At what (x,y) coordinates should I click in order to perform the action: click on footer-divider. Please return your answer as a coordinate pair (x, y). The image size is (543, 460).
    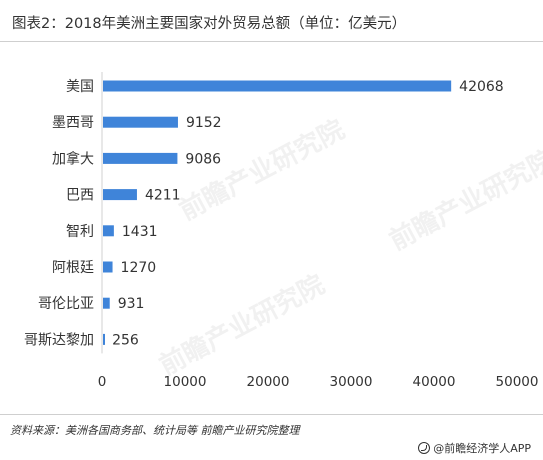
    Looking at the image, I should click on (271, 414).